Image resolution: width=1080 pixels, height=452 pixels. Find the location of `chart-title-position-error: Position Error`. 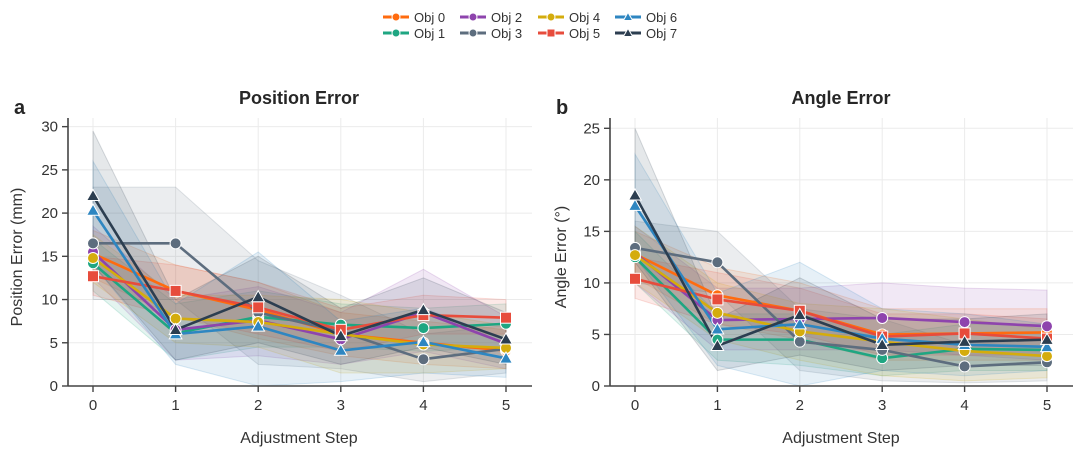

chart-title-position-error: Position Error is located at coordinates (299, 98).